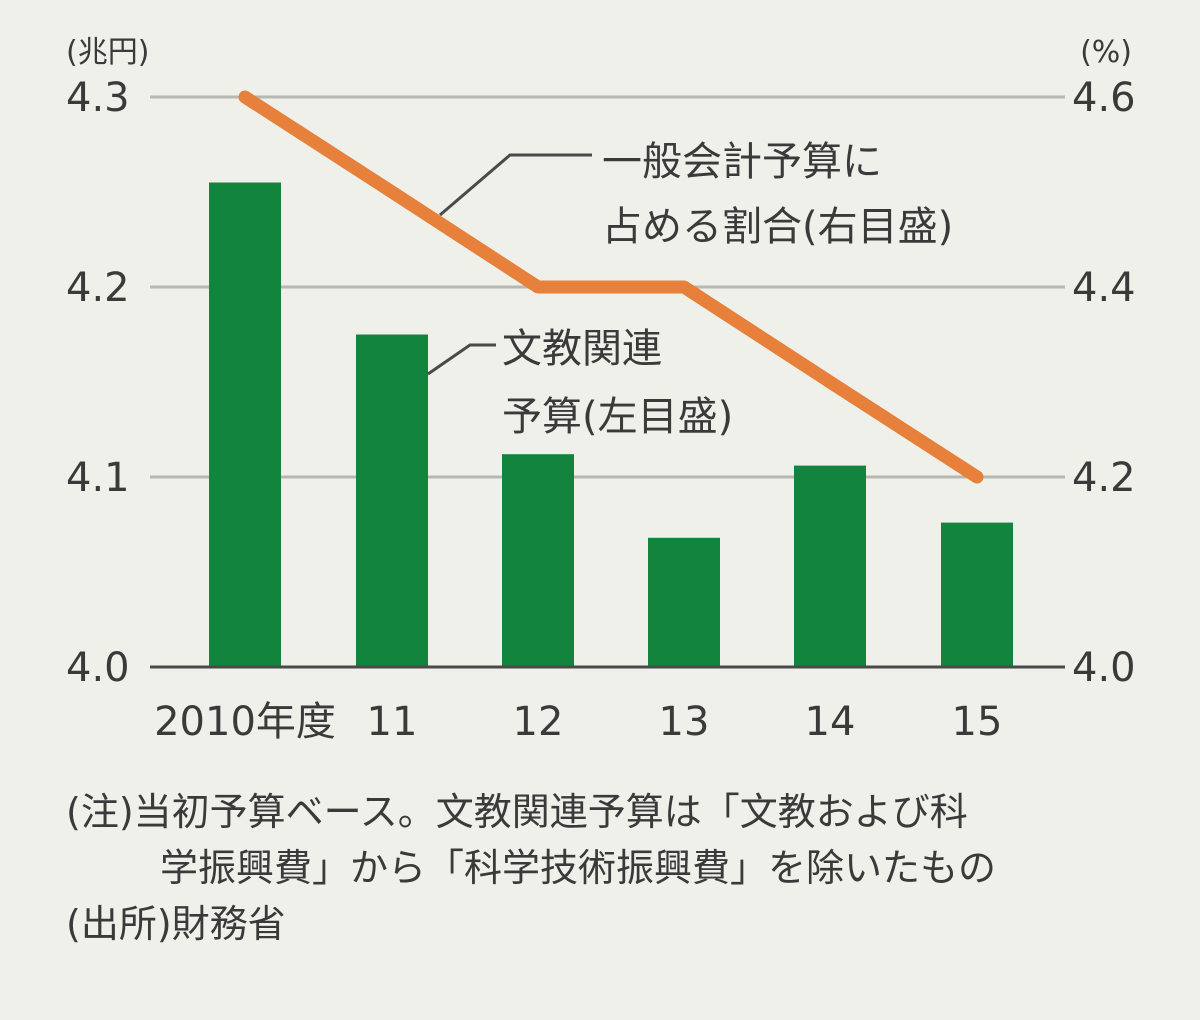 Image resolution: width=1200 pixels, height=1020 pixels. What do you see at coordinates (517, 812) in the screenshot?
I see `note-line-1: (注)当初予算ベース。文教関連予算は「文教および科` at bounding box center [517, 812].